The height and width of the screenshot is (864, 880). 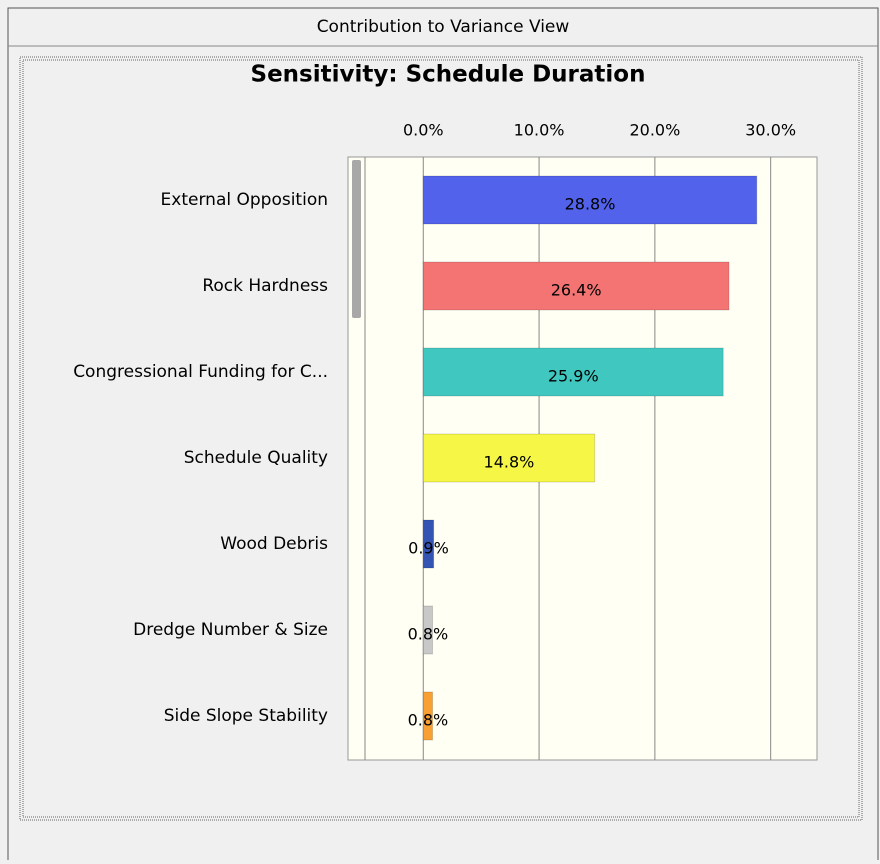 I want to click on x-tick-label: 0.0%, so click(x=423, y=130).